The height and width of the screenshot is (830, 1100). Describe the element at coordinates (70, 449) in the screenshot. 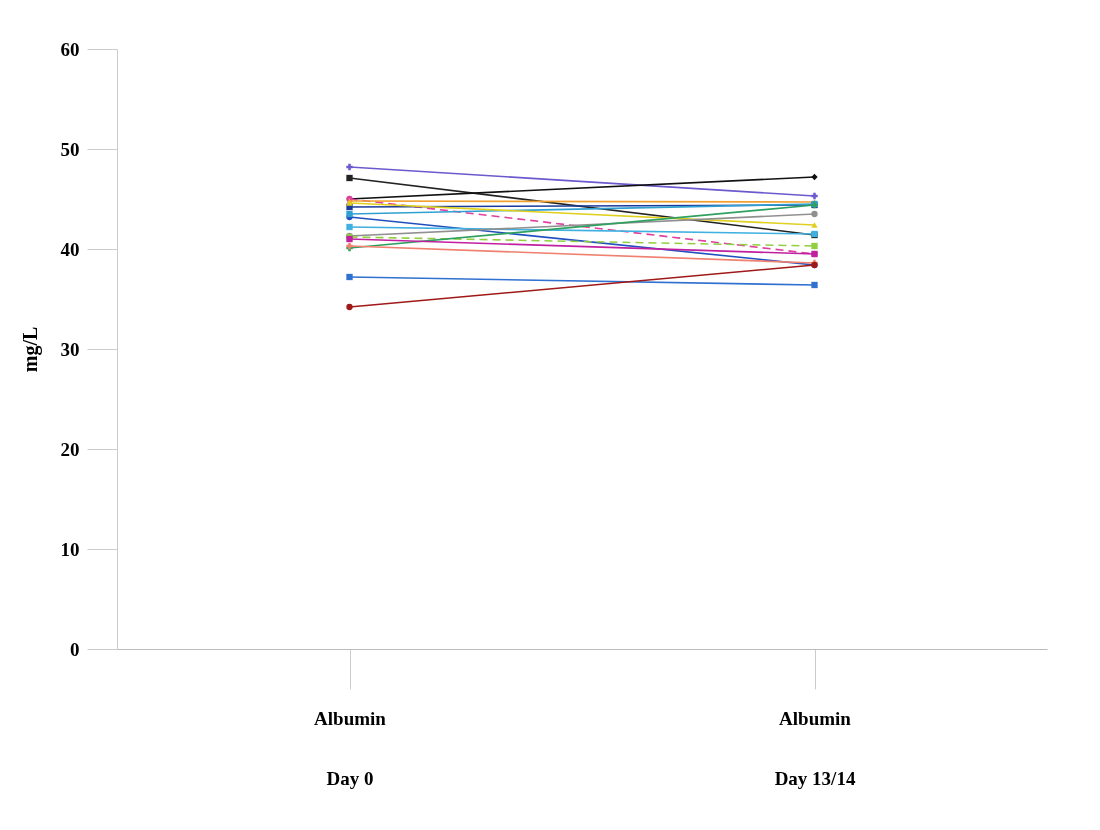

I see `y-tick-label: 20` at that location.